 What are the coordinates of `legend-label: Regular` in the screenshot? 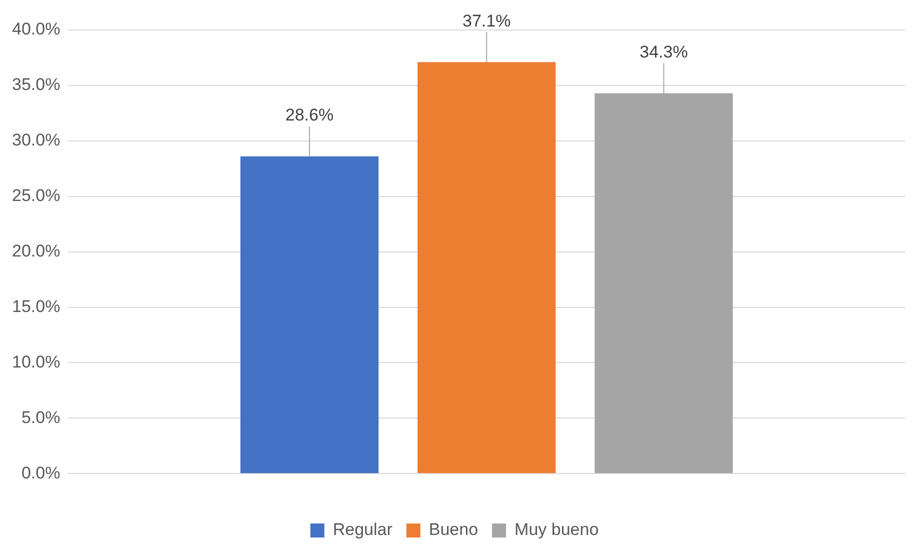 It's located at (362, 530).